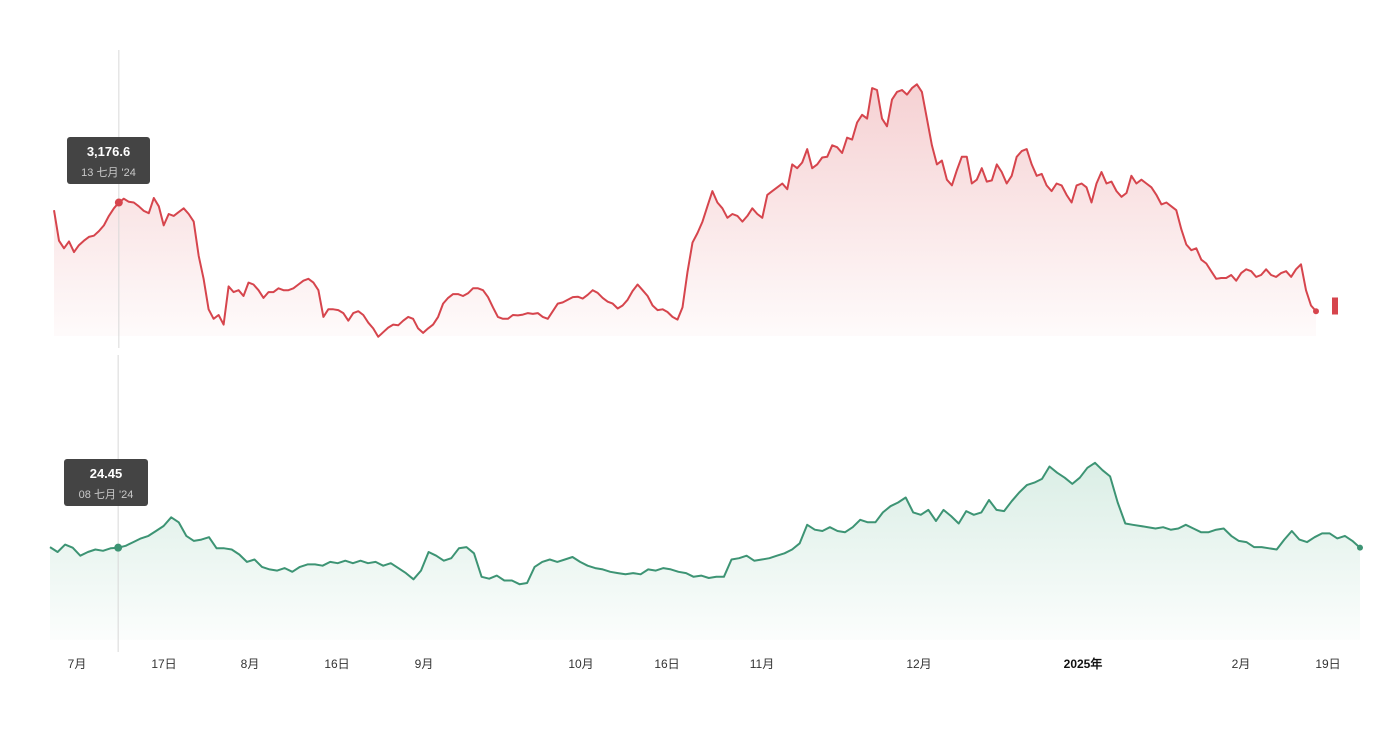  Describe the element at coordinates (1083, 663) in the screenshot. I see `x-tick-label: 2025年` at that location.